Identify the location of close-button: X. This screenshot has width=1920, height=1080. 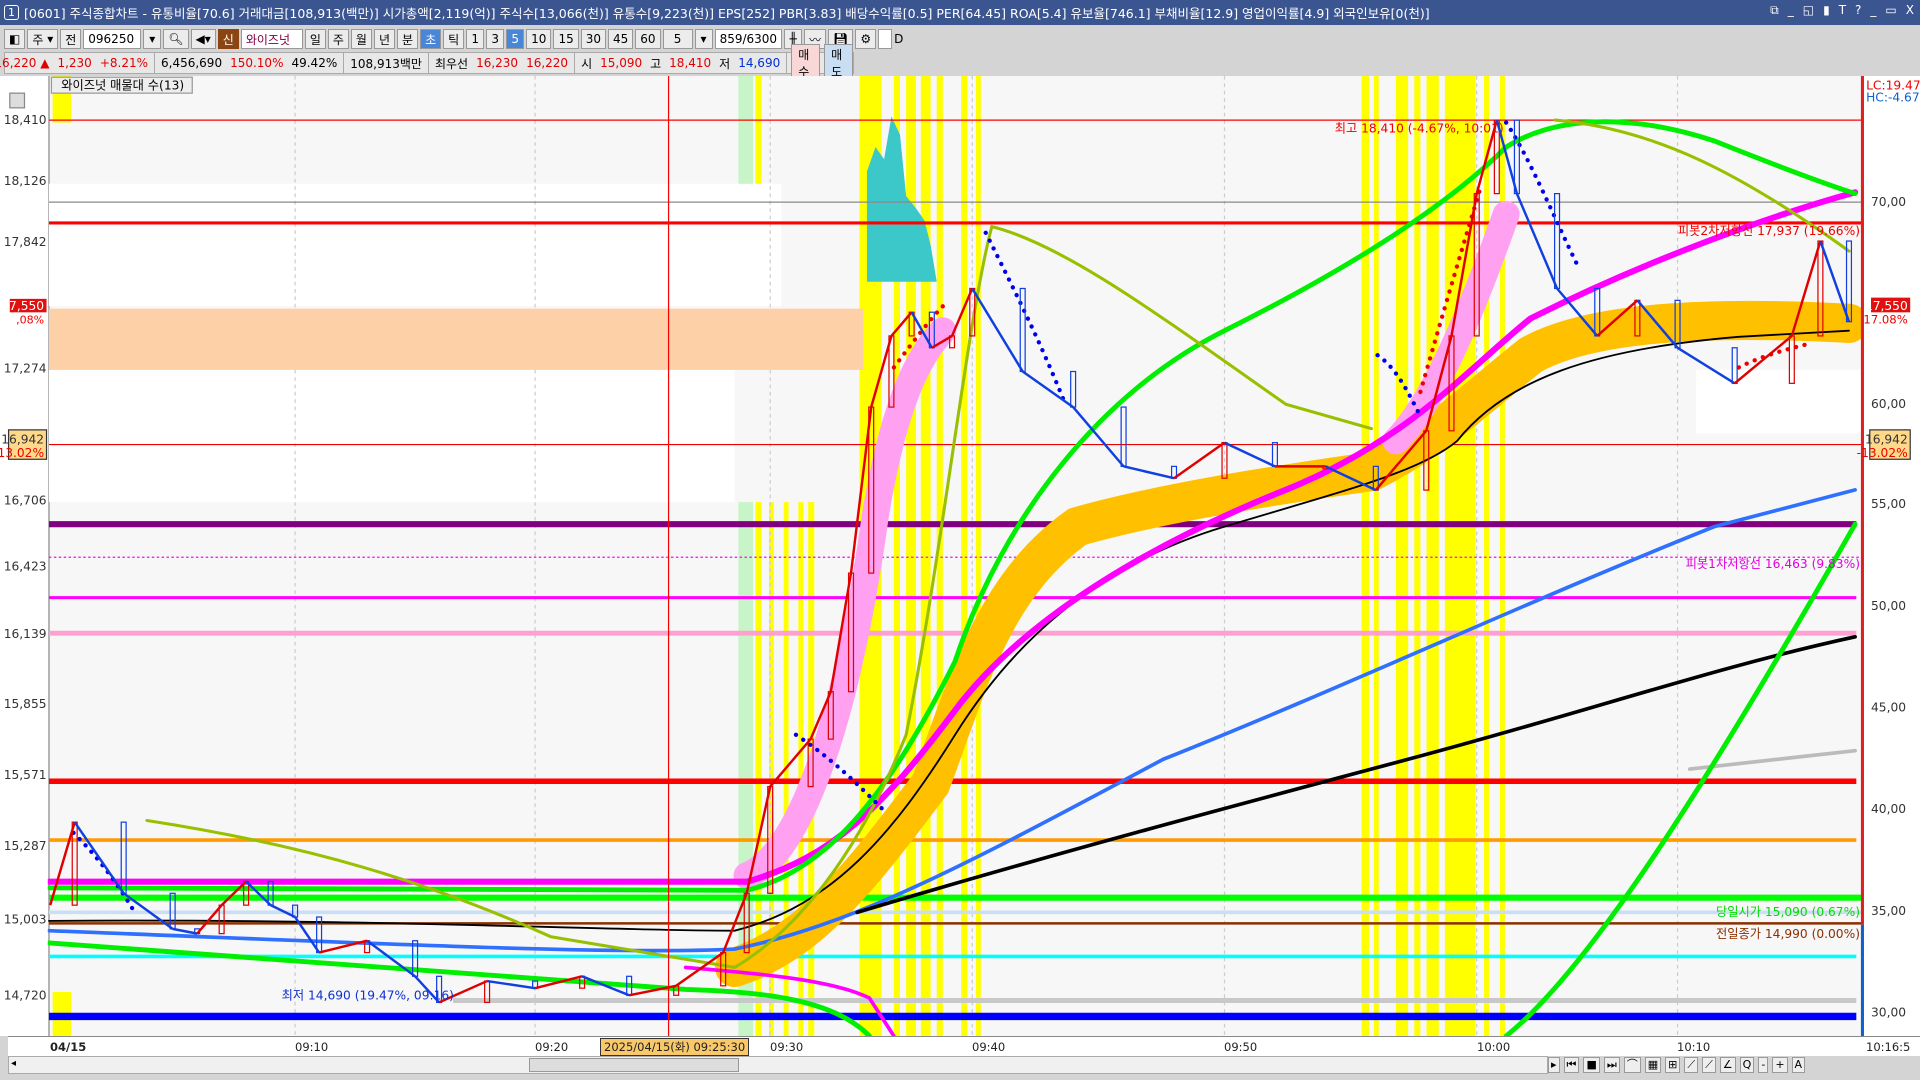
(1909, 10).